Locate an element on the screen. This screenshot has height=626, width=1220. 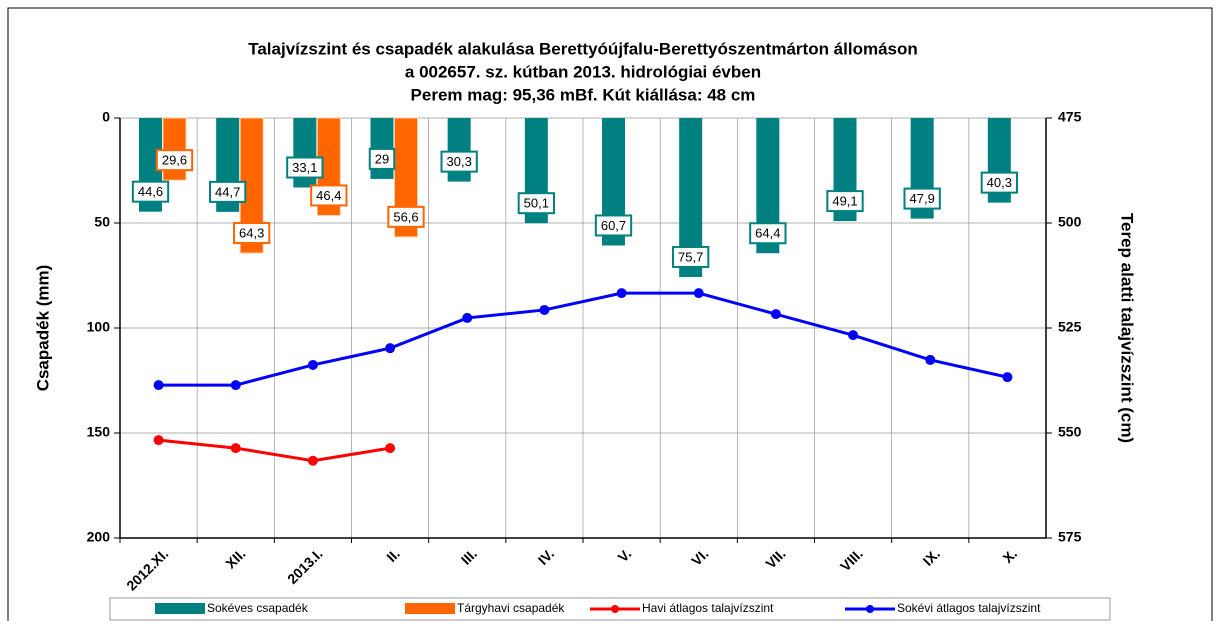
y2-tick-label: 550 is located at coordinates (1070, 432).